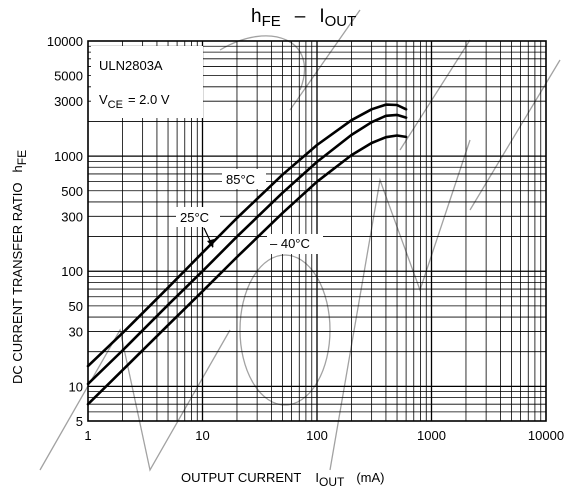 The height and width of the screenshot is (488, 573). I want to click on y-tick-label: 3000, so click(68, 101).